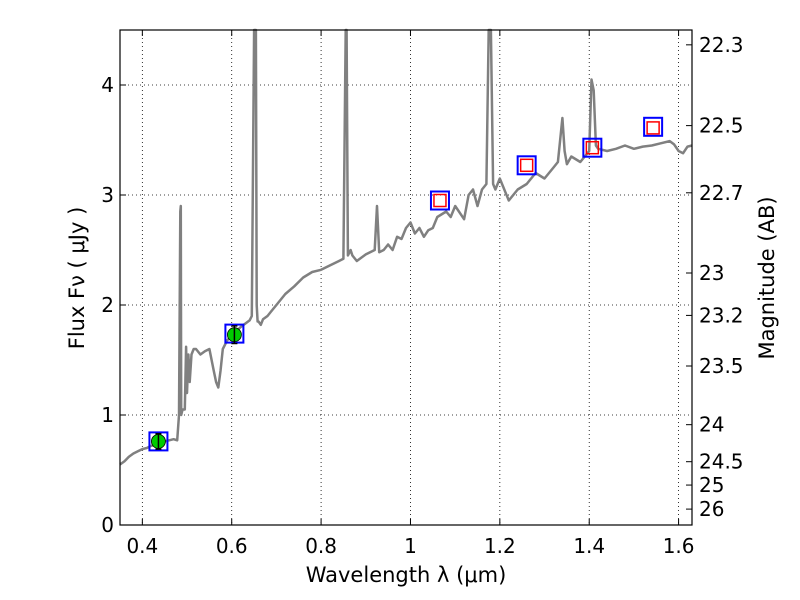 Image resolution: width=800 pixels, height=600 pixels. I want to click on x-tick-label: 0.8, so click(321, 546).